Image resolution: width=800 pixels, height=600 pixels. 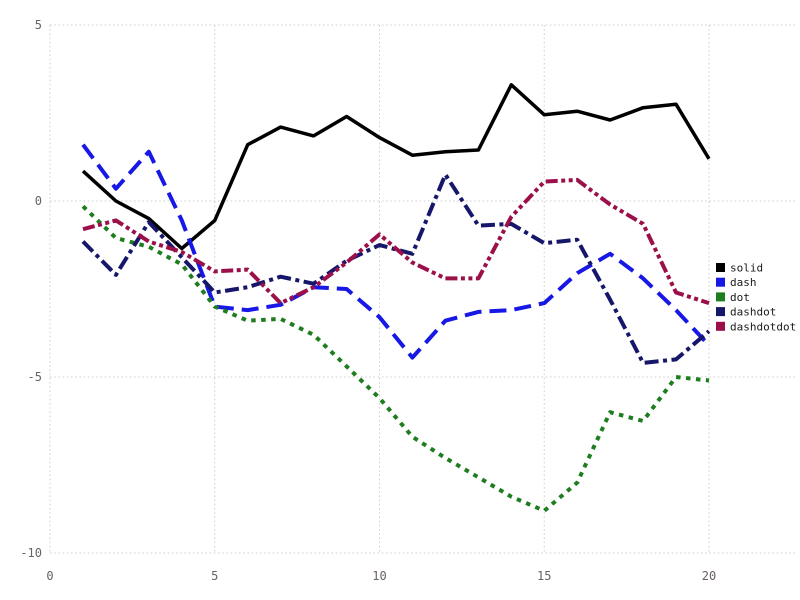 I want to click on y-tick-label: 5, so click(x=38, y=25).